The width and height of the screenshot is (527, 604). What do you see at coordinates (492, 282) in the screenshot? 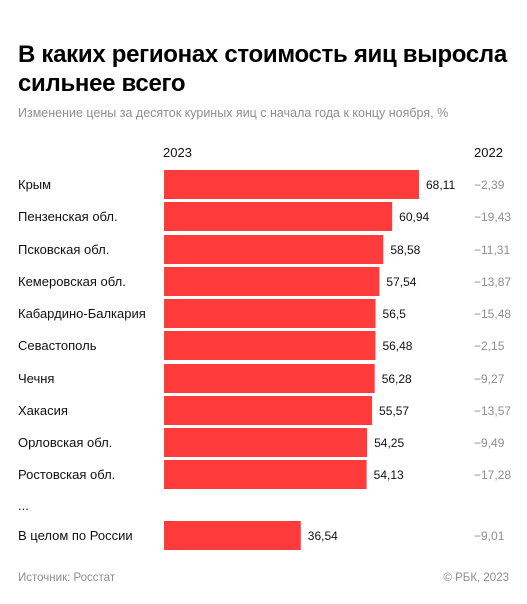
I see `data-label-2022: −13,87` at bounding box center [492, 282].